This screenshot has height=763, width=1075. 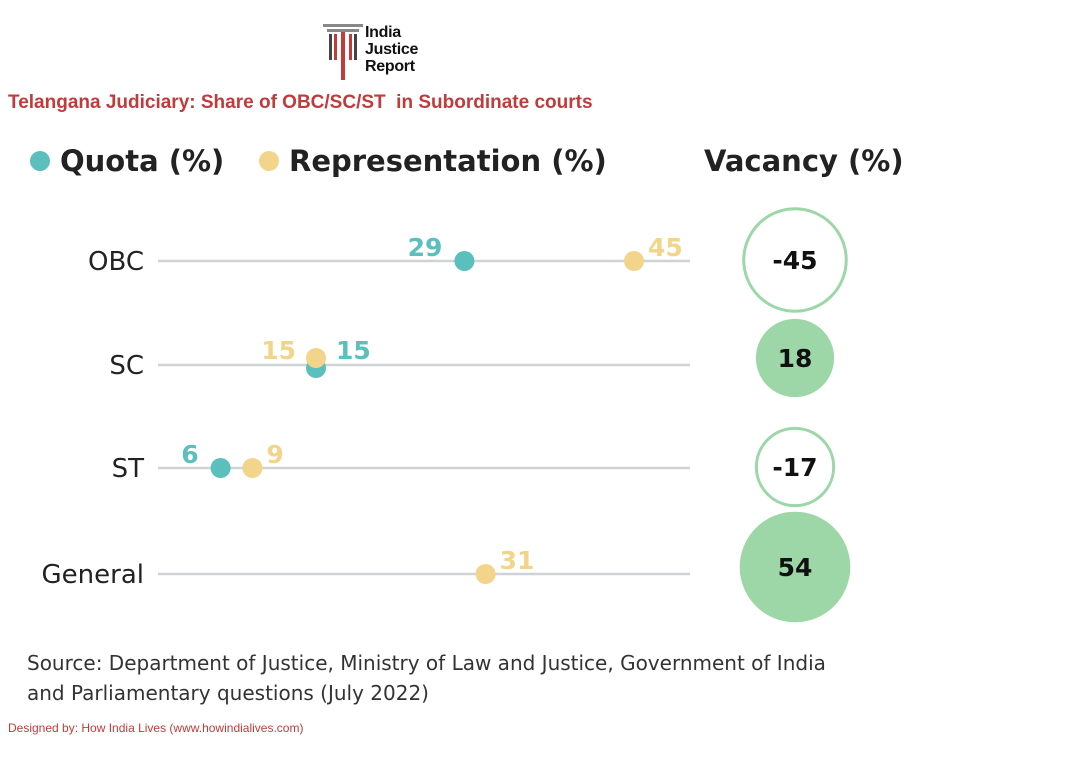 I want to click on quota-value-st: 6, so click(x=189, y=454).